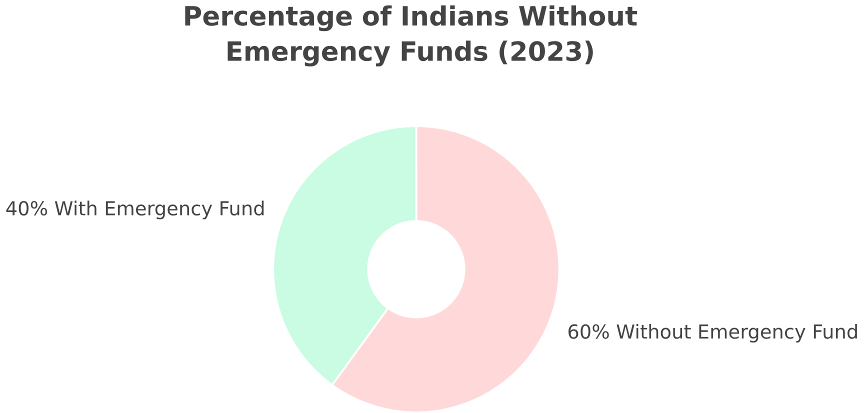  What do you see at coordinates (27, 208) in the screenshot?
I see `data-label: 40%` at bounding box center [27, 208].